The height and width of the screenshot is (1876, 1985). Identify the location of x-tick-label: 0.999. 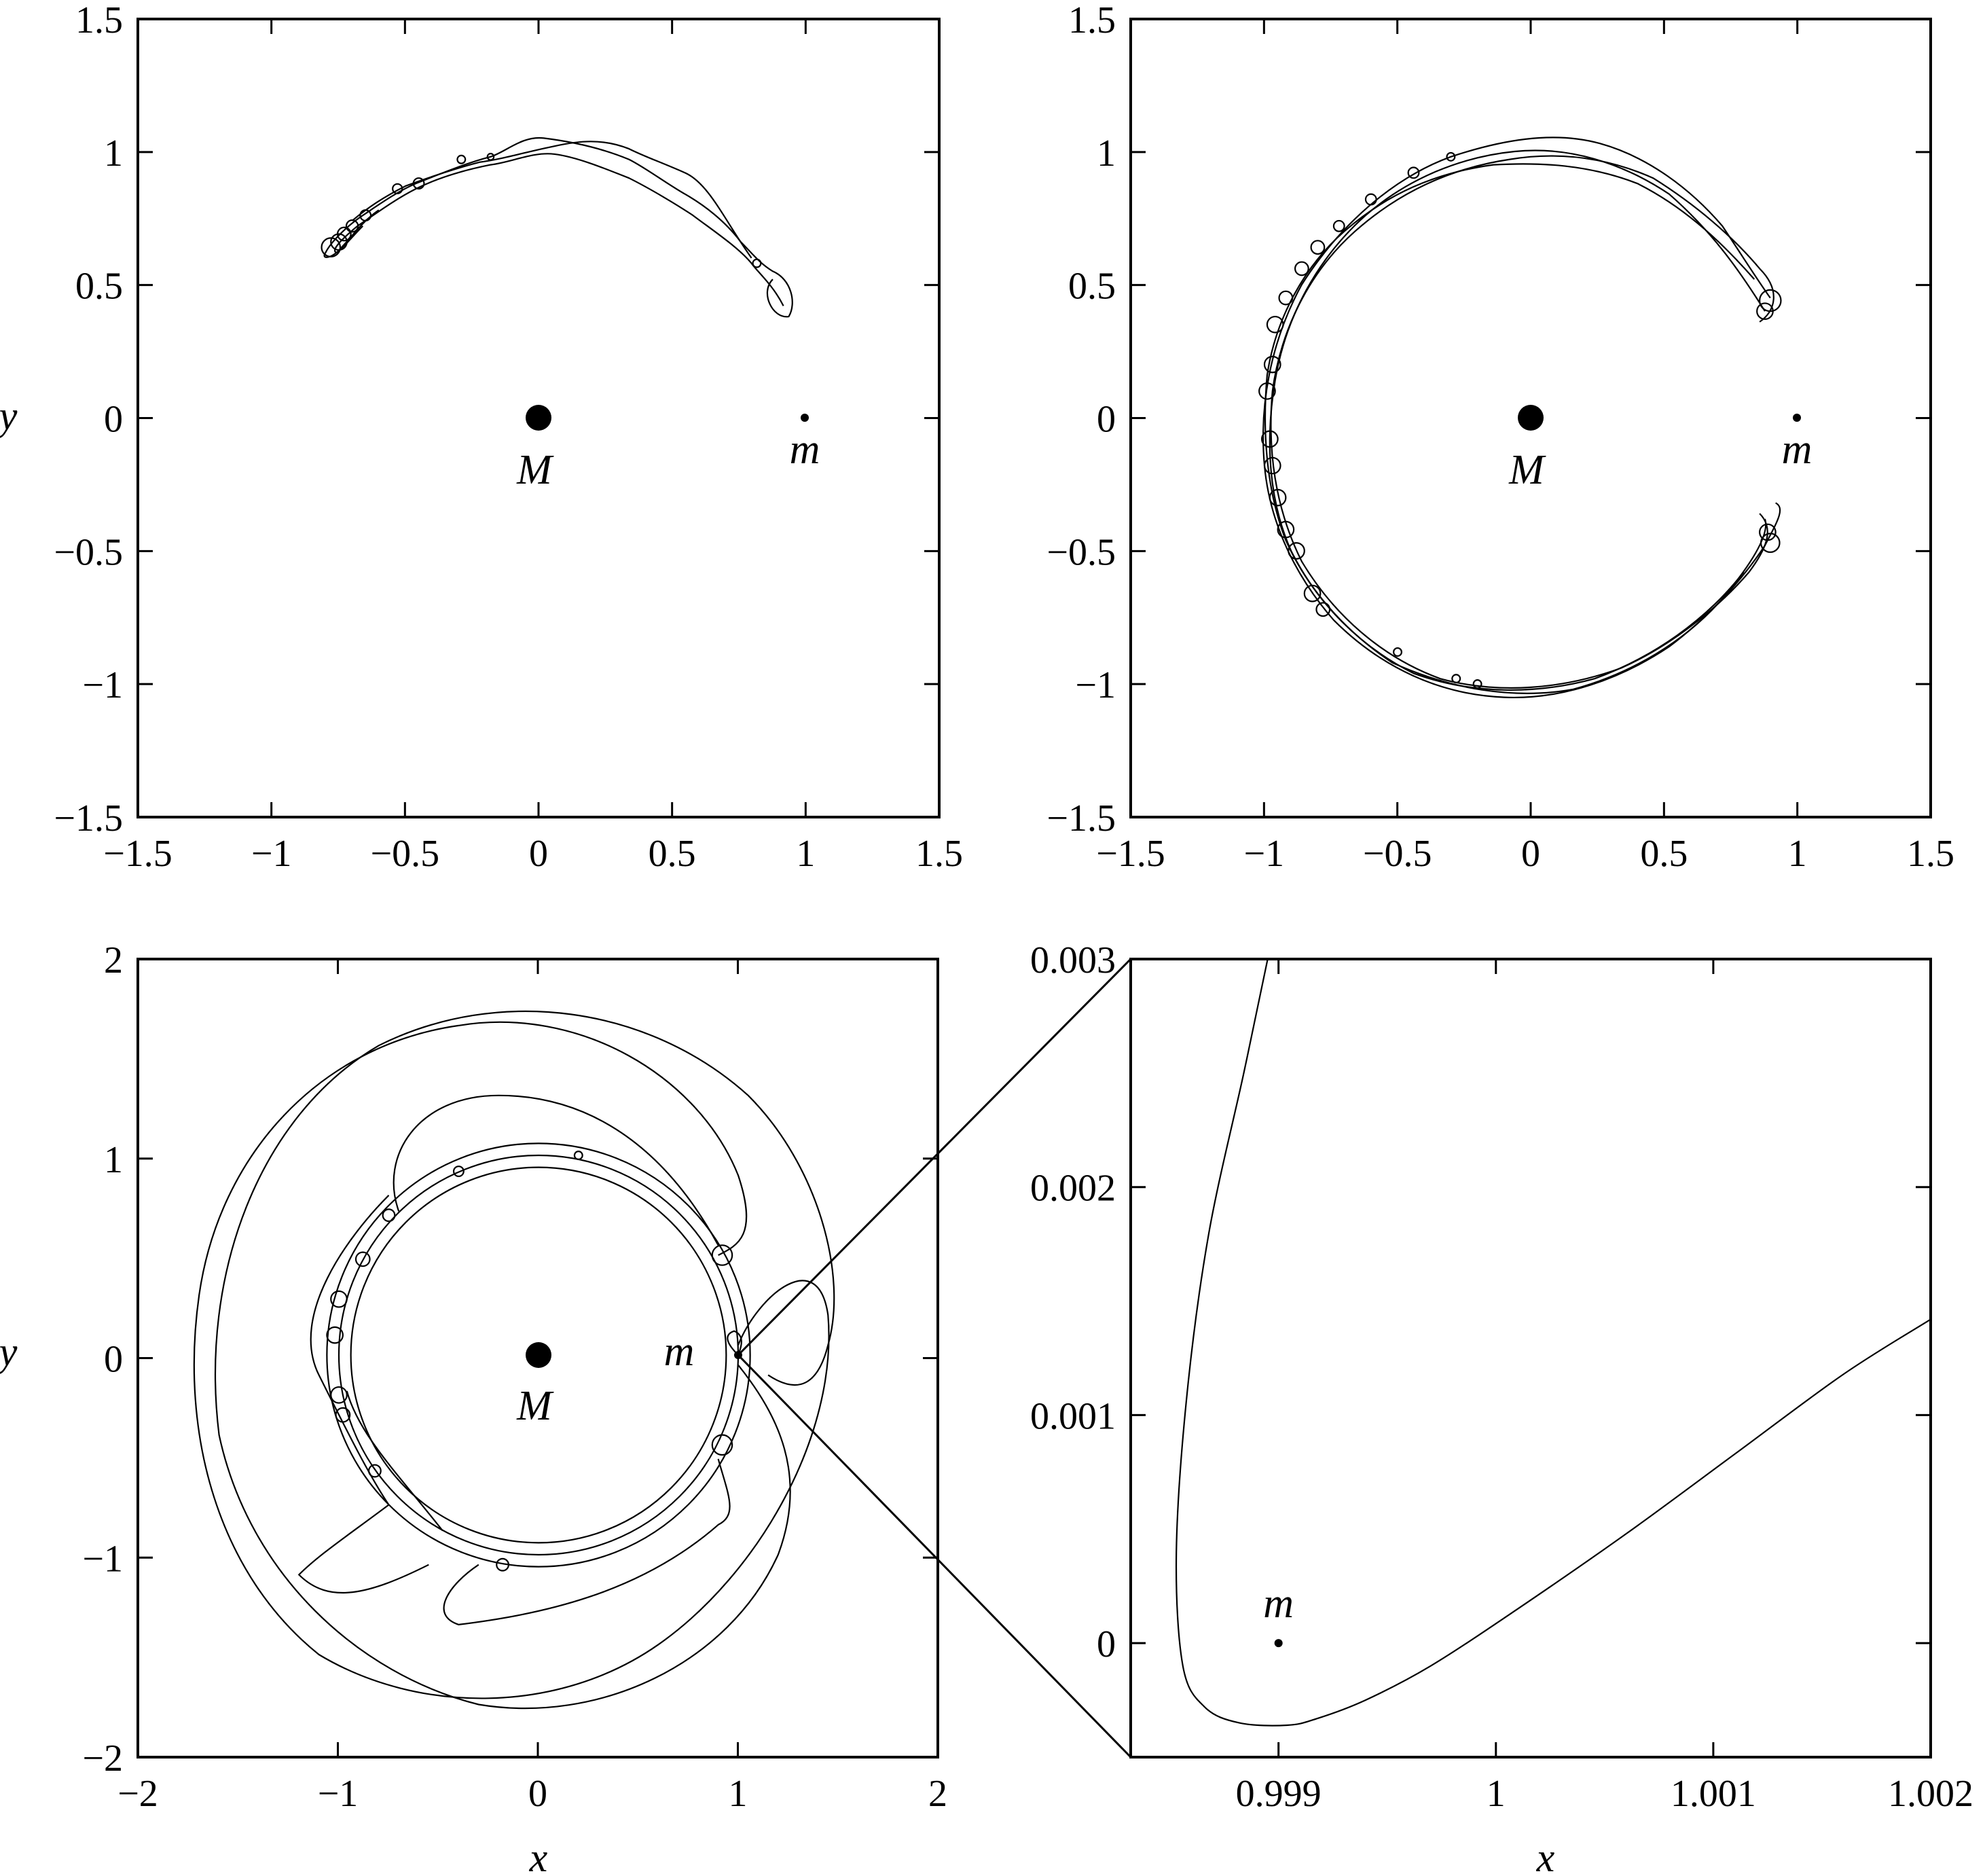
(1279, 1794).